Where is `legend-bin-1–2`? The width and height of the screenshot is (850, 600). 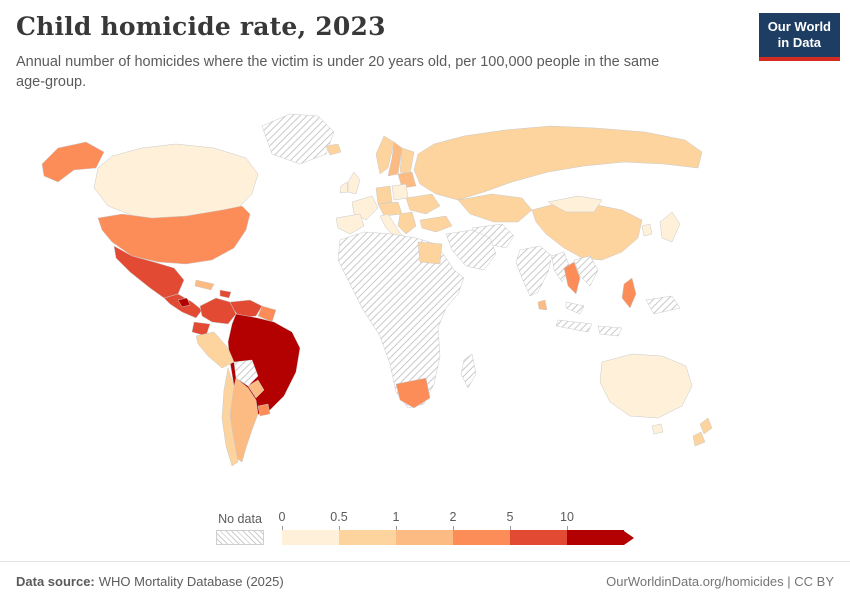
legend-bin-1–2 is located at coordinates (424, 537).